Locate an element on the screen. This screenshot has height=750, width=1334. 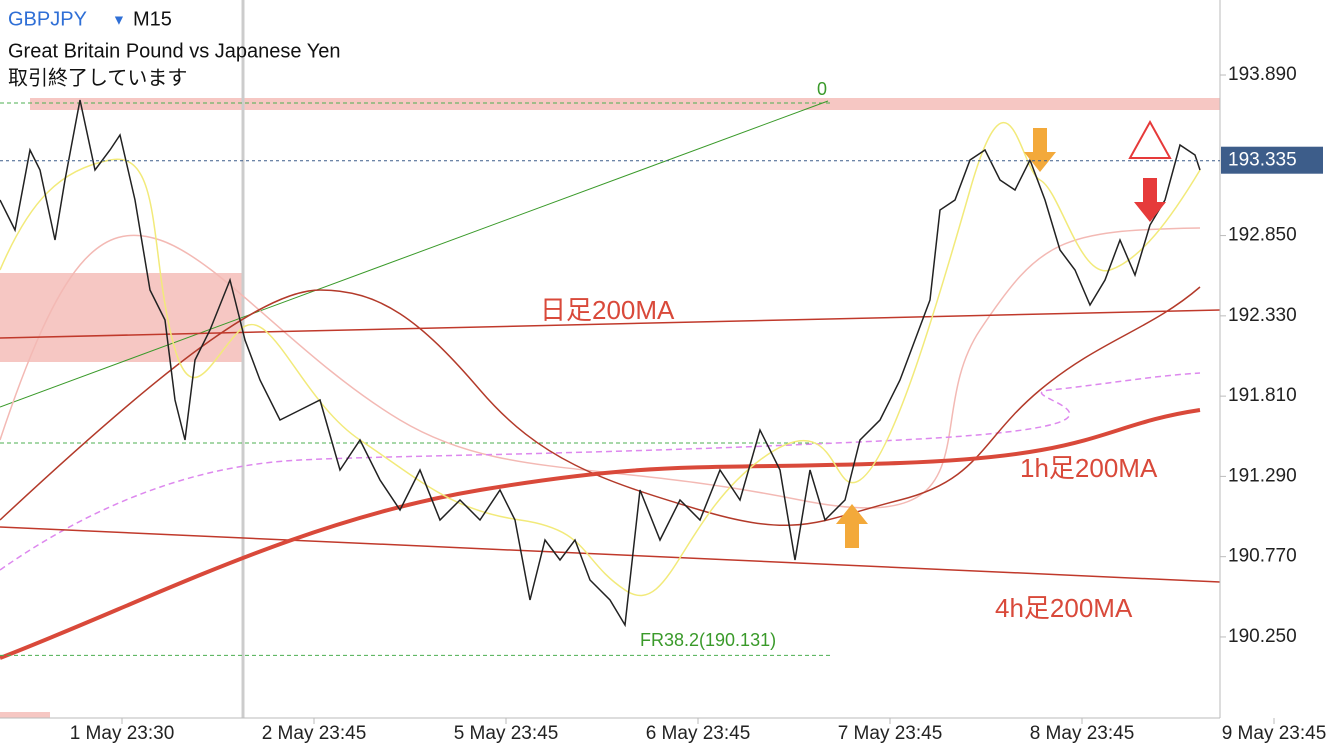
price-tick-label: 190.770 is located at coordinates (1262, 556).